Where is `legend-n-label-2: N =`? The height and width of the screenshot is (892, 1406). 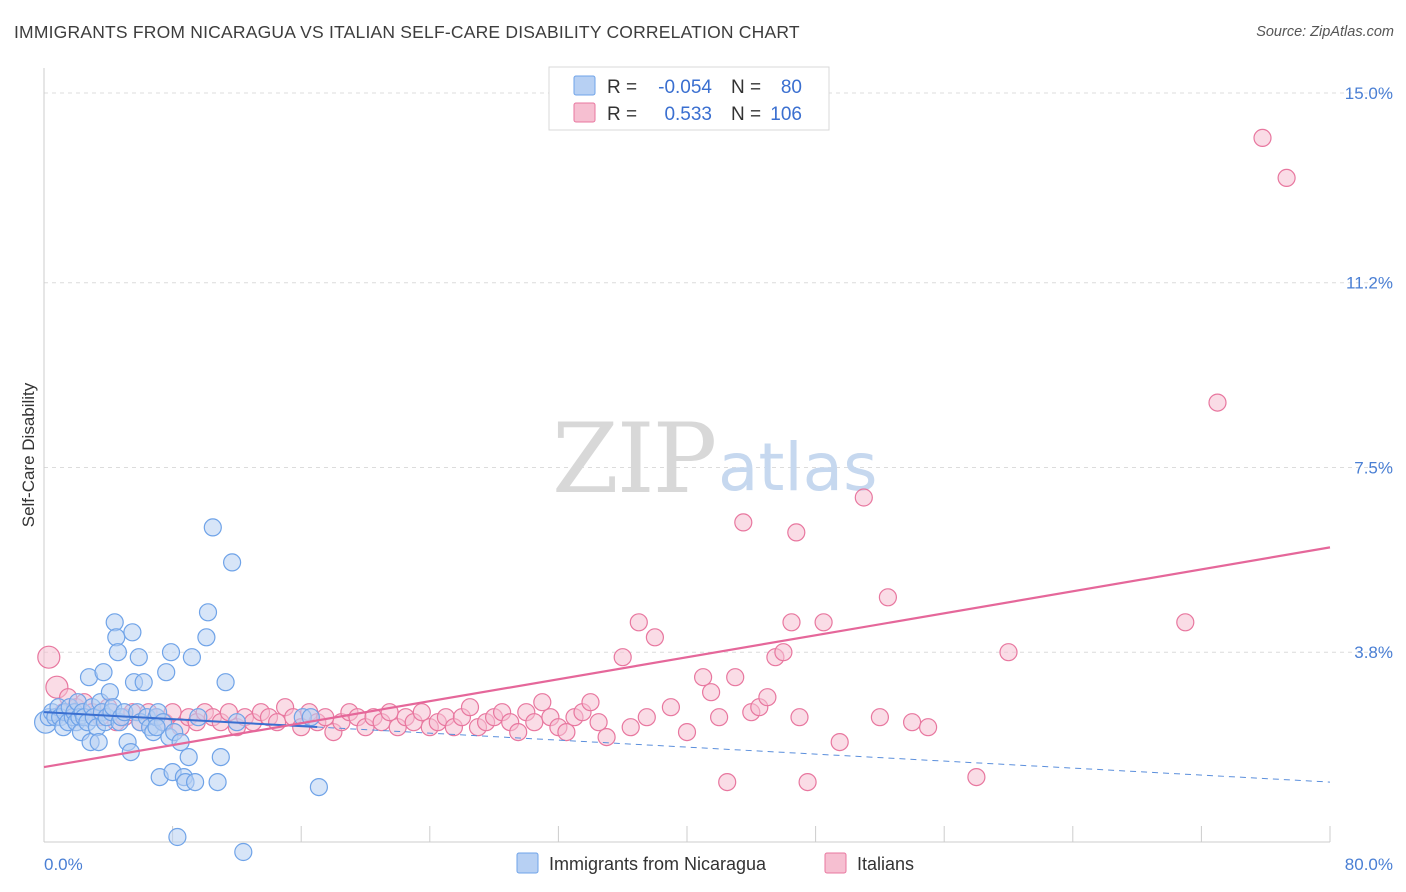 legend-n-label-2: N = is located at coordinates (746, 114).